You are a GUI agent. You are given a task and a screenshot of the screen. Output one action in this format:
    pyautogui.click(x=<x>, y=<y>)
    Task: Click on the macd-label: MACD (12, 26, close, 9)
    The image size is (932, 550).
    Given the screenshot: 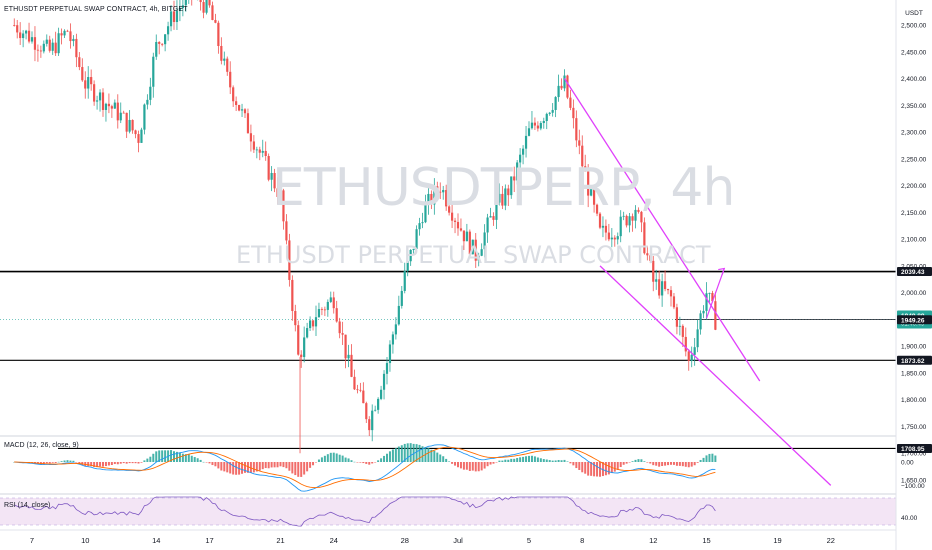 What is the action you would take?
    pyautogui.click(x=41, y=445)
    